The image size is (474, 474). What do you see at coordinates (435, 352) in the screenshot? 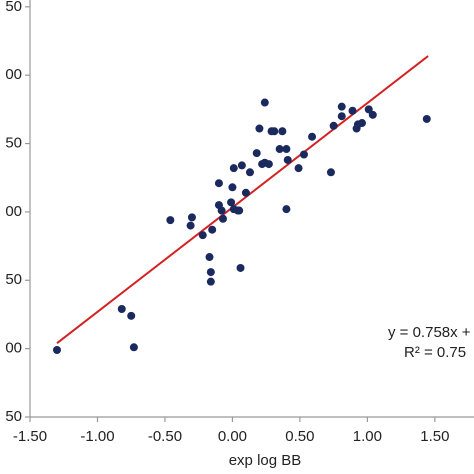
I see `r-squared-label: R² = 0.75` at bounding box center [435, 352].